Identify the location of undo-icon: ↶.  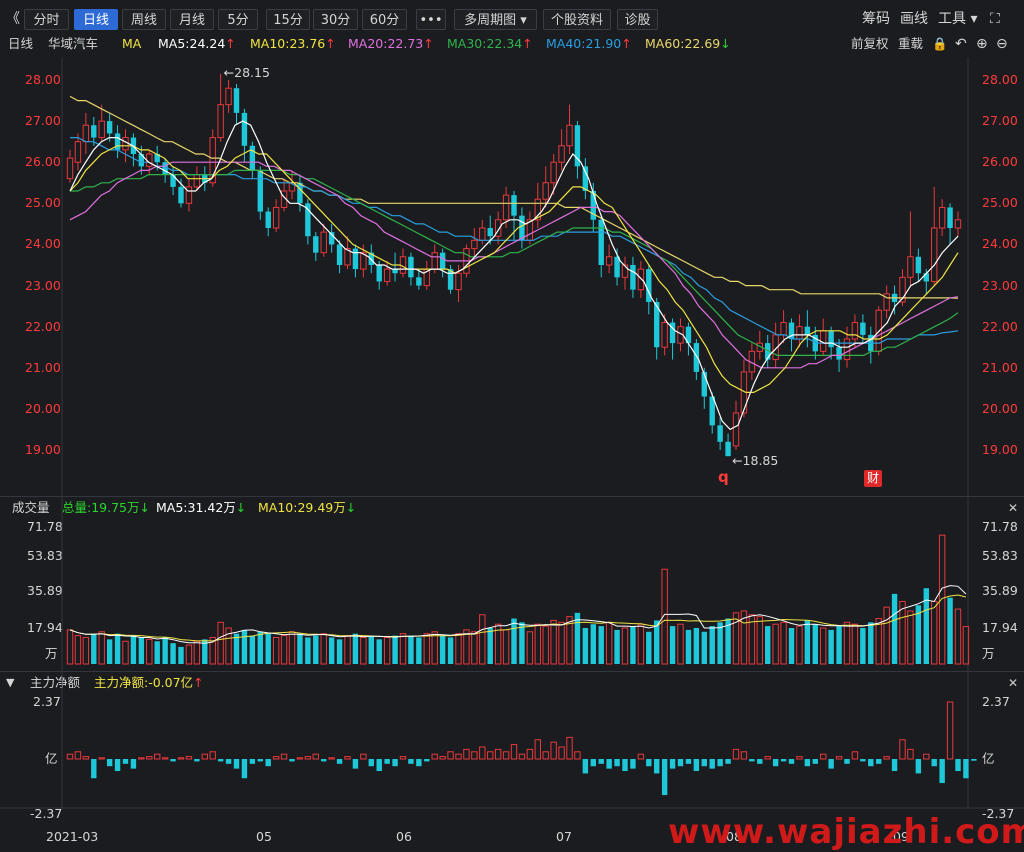
(961, 44).